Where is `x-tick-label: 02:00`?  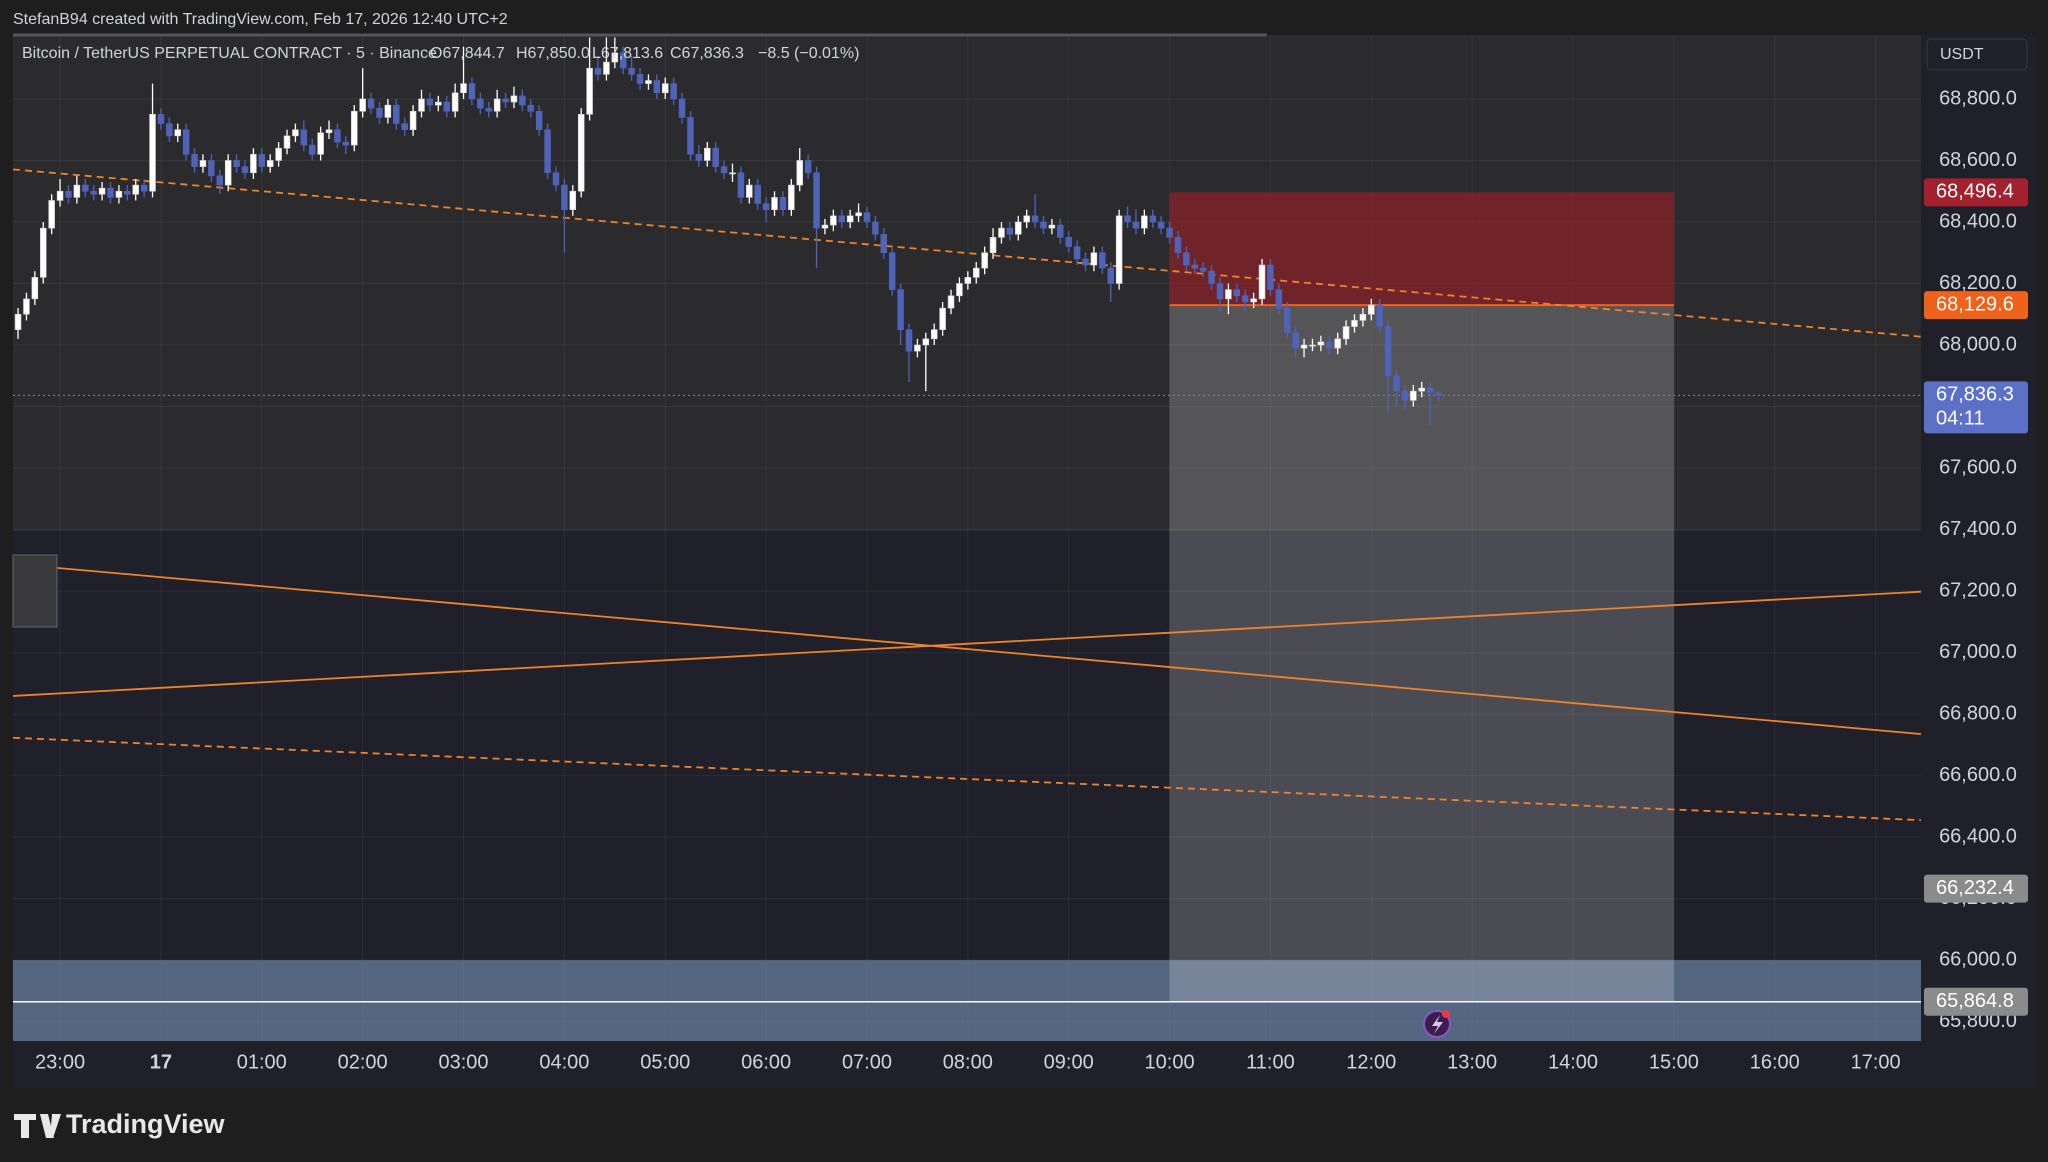 x-tick-label: 02:00 is located at coordinates (363, 1062).